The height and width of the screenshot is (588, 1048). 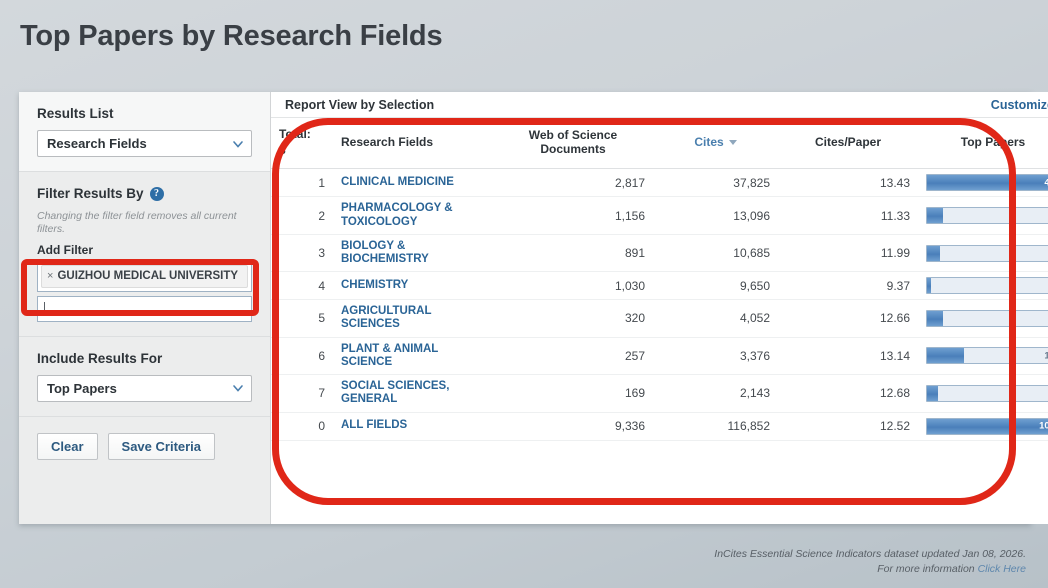 What do you see at coordinates (82, 388) in the screenshot?
I see `include-results-selected-value: Top Papers` at bounding box center [82, 388].